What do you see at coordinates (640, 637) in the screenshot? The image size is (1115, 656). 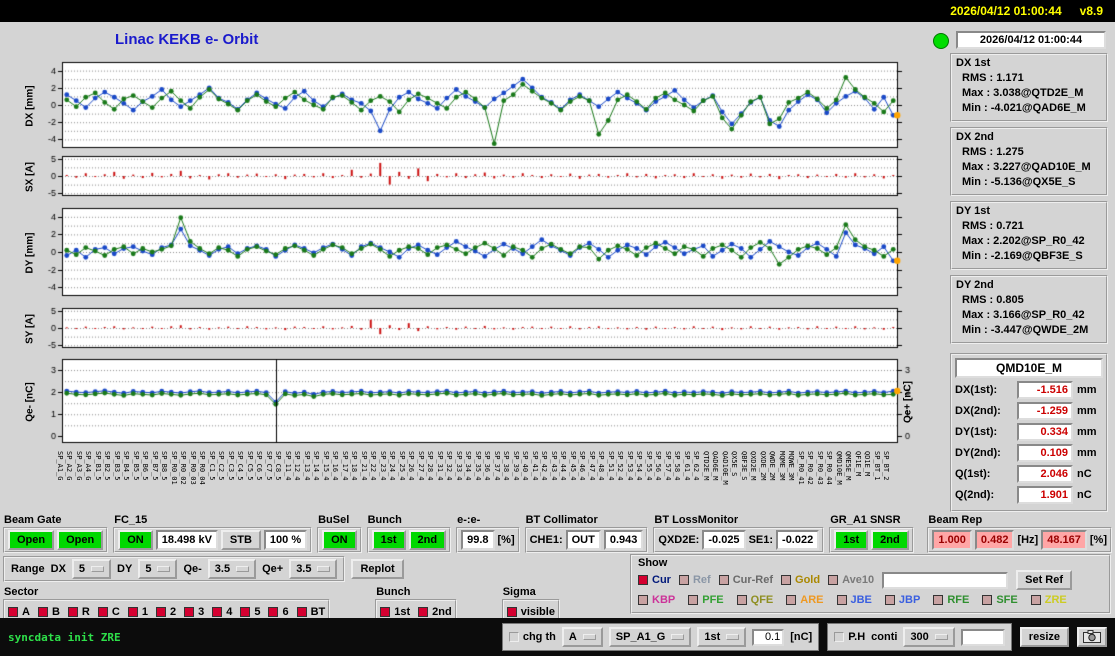 I see `dropdown-value: SP_A1_G` at bounding box center [640, 637].